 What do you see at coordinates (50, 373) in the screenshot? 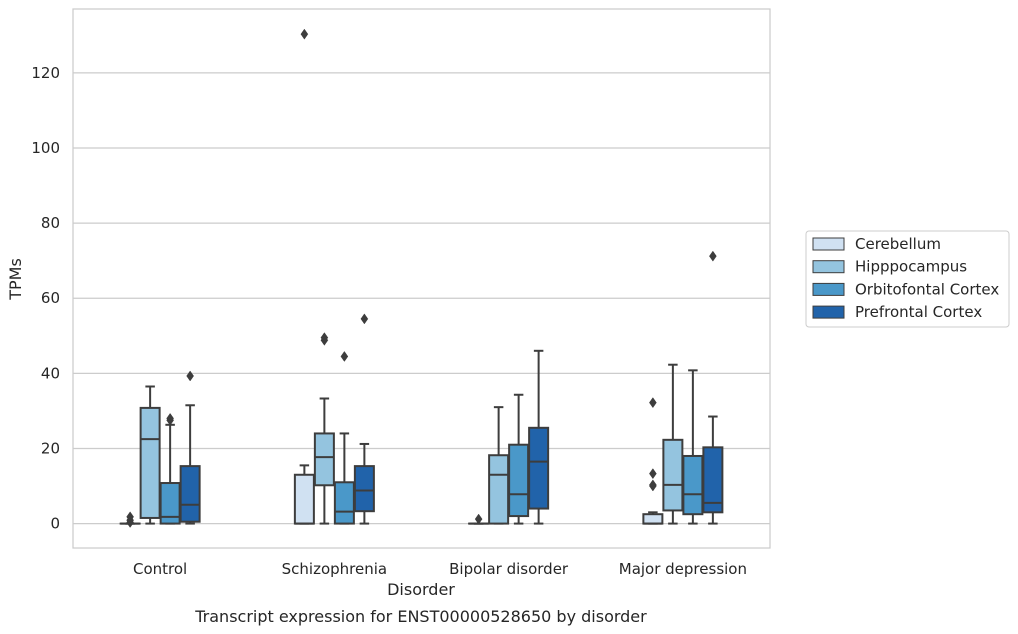
I see `y-tick-label: 40` at bounding box center [50, 373].